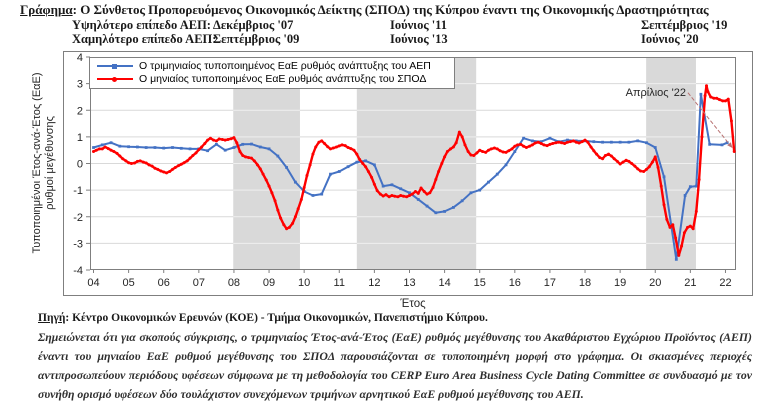 The width and height of the screenshot is (778, 403). What do you see at coordinates (80, 111) in the screenshot?
I see `svg-text: 2` at bounding box center [80, 111].